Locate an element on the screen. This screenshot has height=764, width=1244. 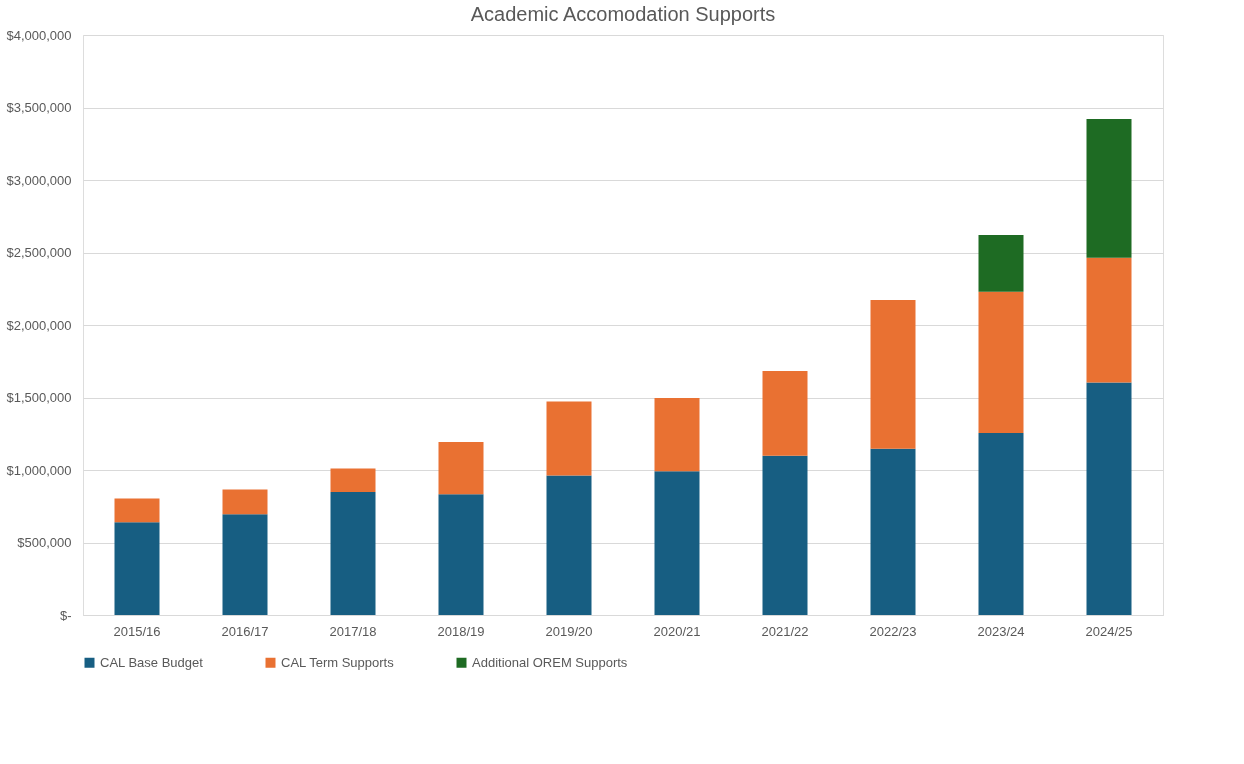
x-tick-label: 2017/18 is located at coordinates (353, 631).